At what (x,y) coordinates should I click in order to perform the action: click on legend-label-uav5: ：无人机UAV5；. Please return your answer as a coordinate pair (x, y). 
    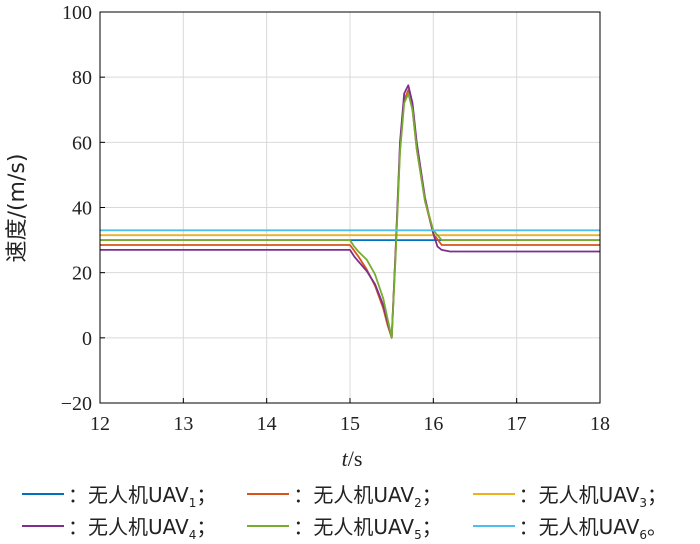
    Looking at the image, I should click on (367, 528).